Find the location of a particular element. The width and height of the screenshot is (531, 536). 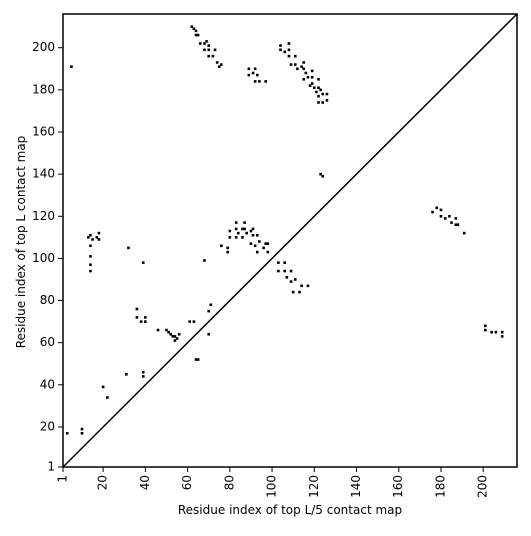

y-tick-label: 120 is located at coordinates (43, 216).